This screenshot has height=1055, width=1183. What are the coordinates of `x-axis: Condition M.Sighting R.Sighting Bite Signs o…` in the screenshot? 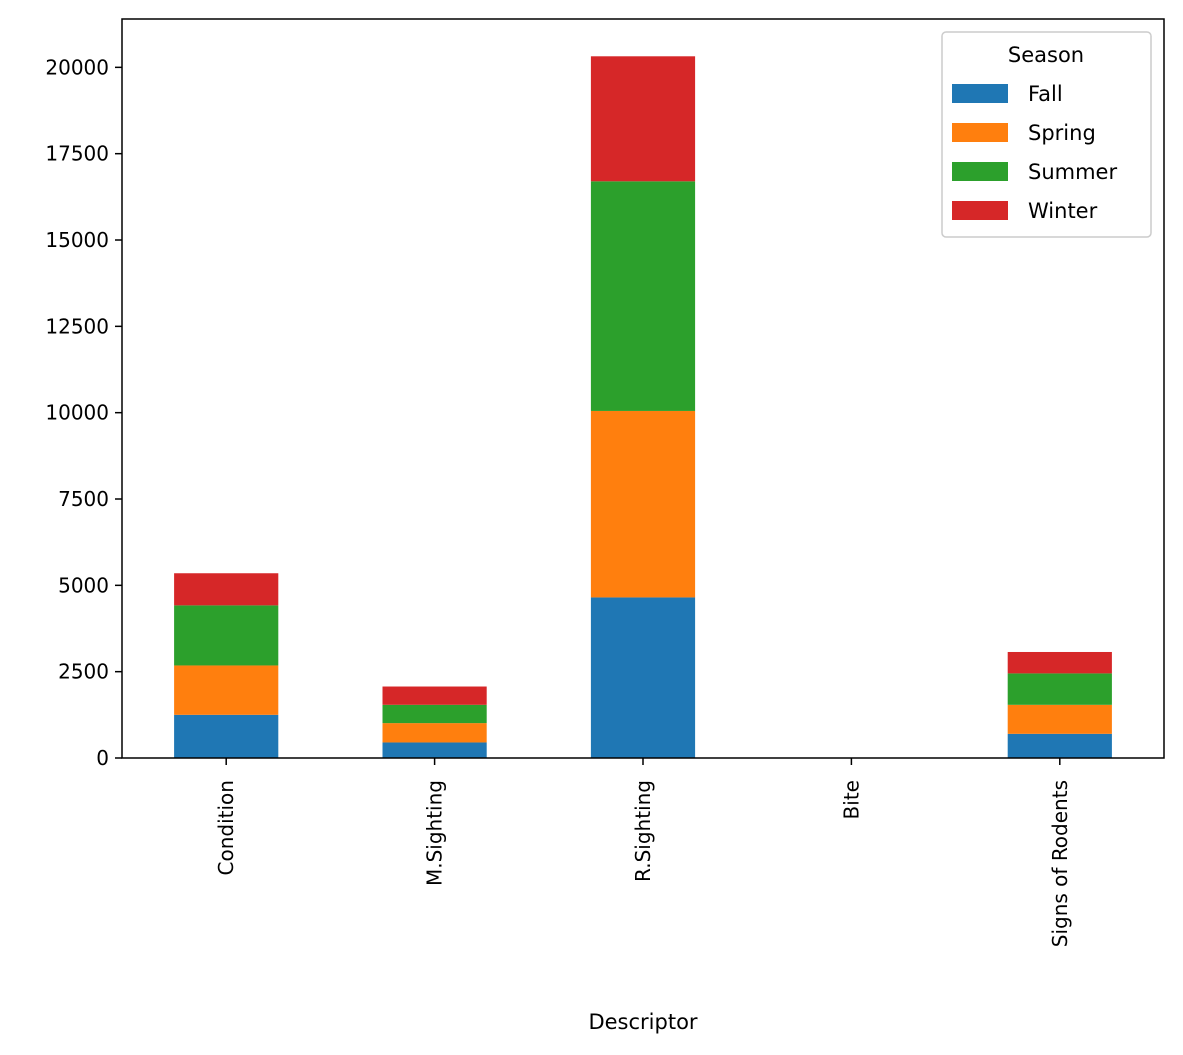 It's located at (643, 852).